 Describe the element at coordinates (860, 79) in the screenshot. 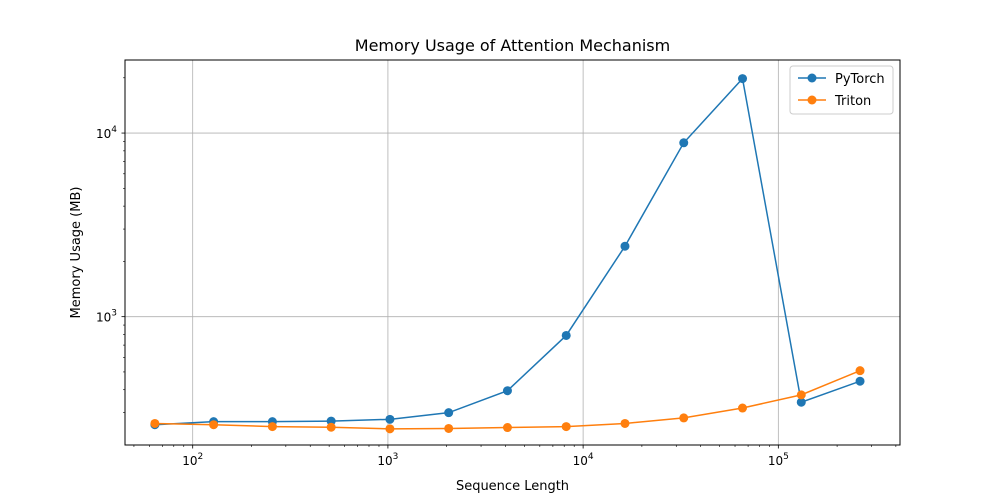

I see `legend-label-pytorch: PyTorch` at that location.